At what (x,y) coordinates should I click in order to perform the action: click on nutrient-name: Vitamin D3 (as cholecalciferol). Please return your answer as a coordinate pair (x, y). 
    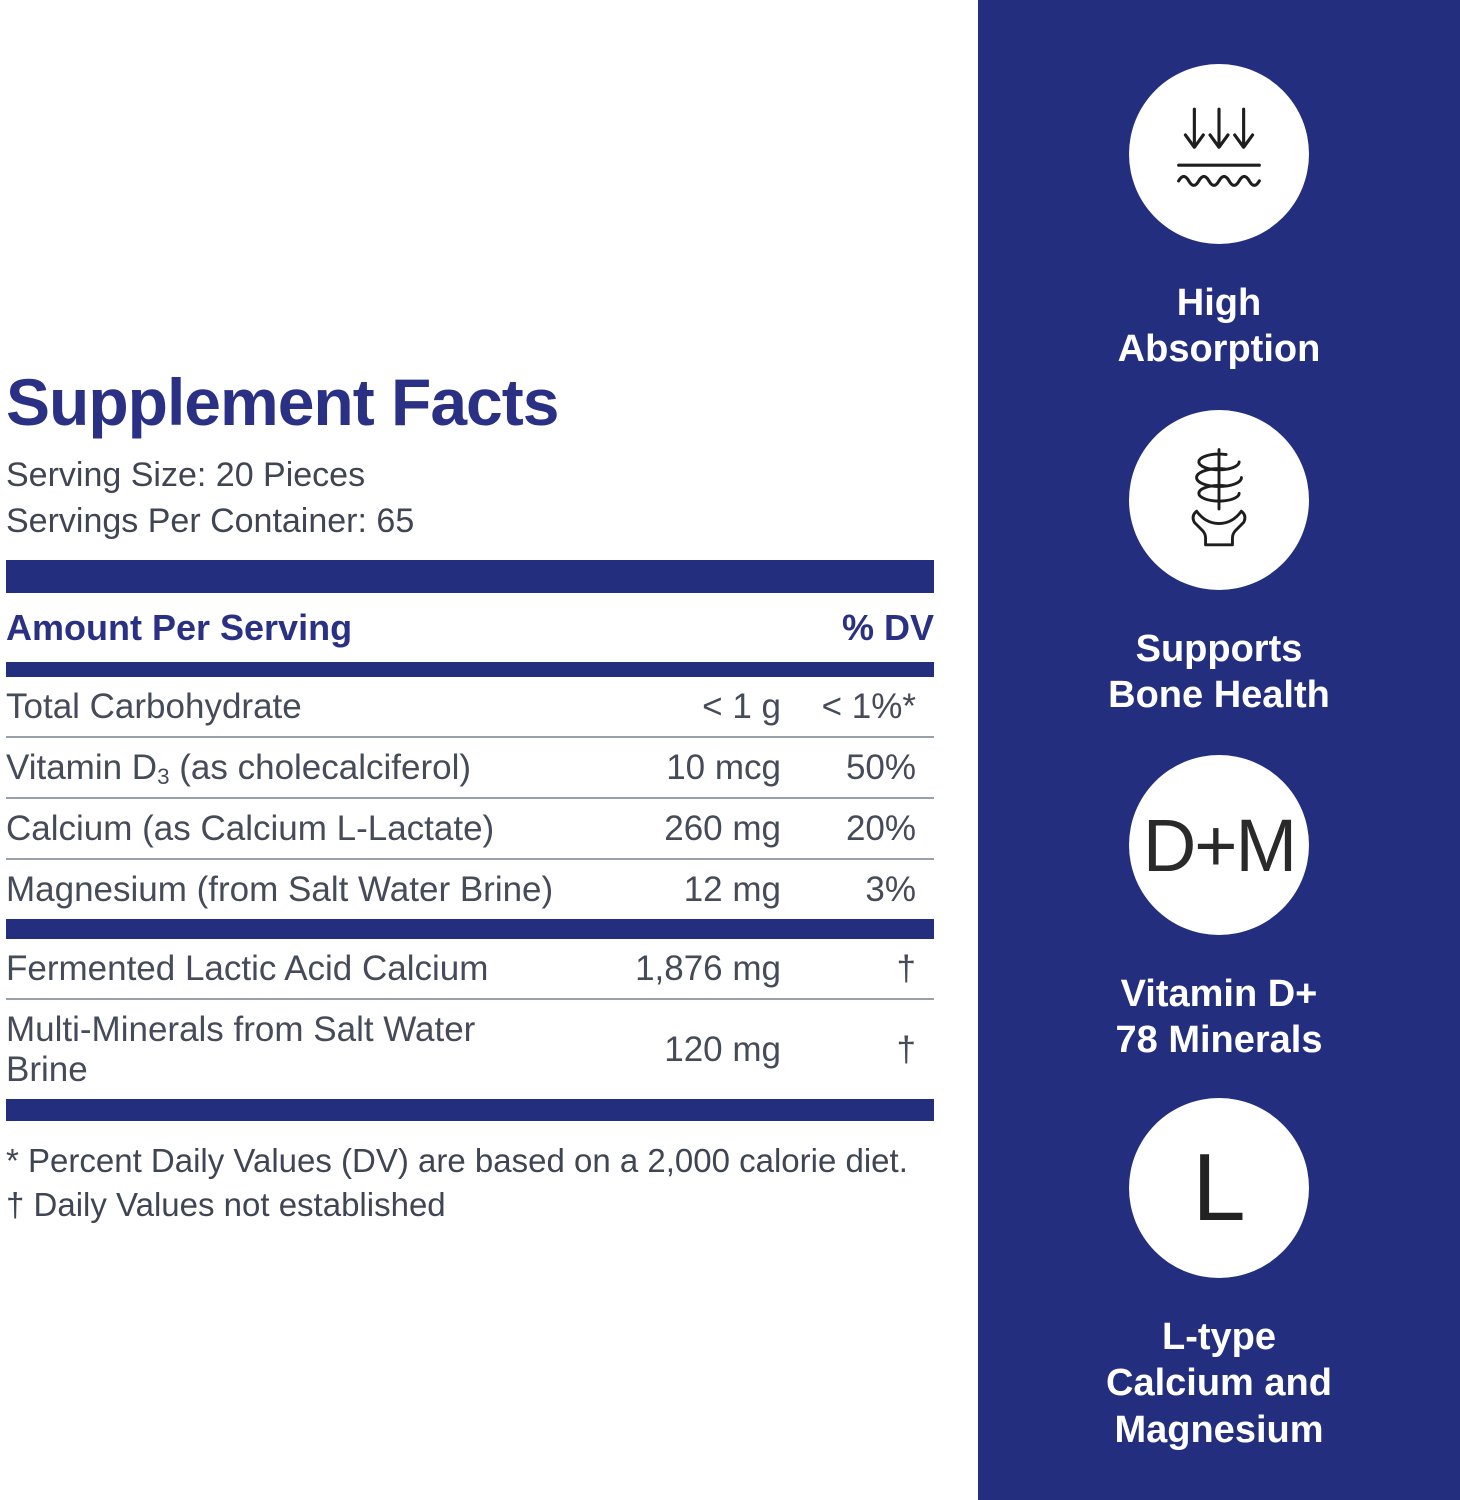
    Looking at the image, I should click on (239, 769).